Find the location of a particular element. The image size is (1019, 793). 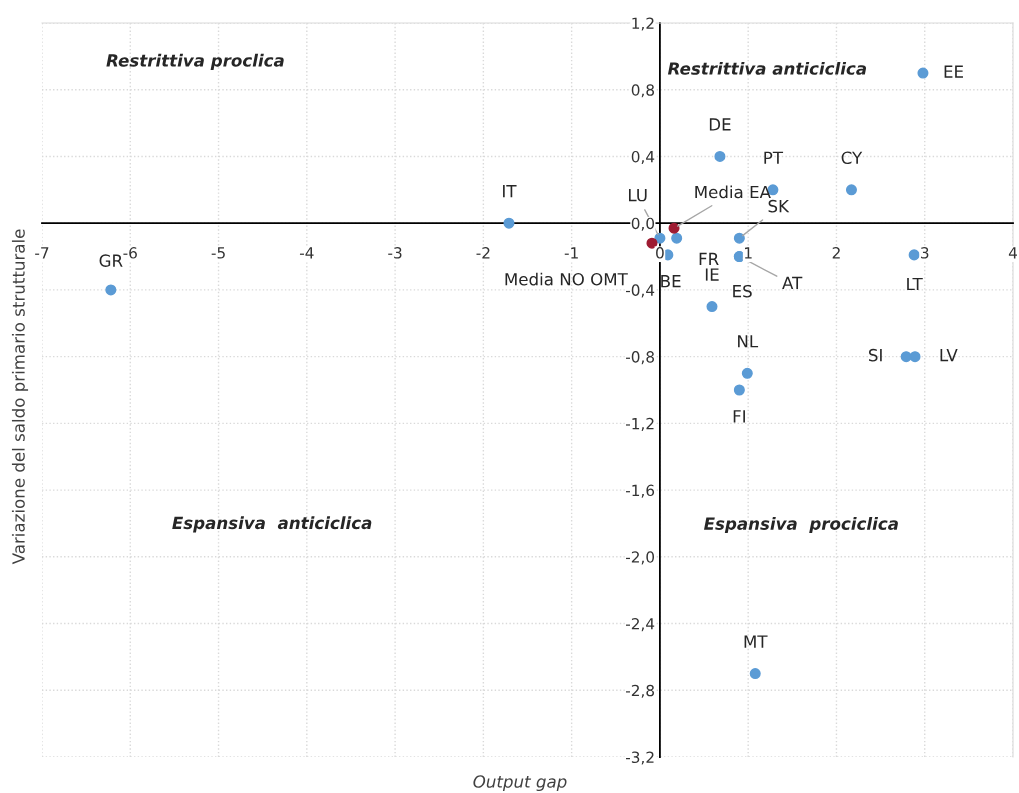

y-tick-label: -1,6 is located at coordinates (640, 491).